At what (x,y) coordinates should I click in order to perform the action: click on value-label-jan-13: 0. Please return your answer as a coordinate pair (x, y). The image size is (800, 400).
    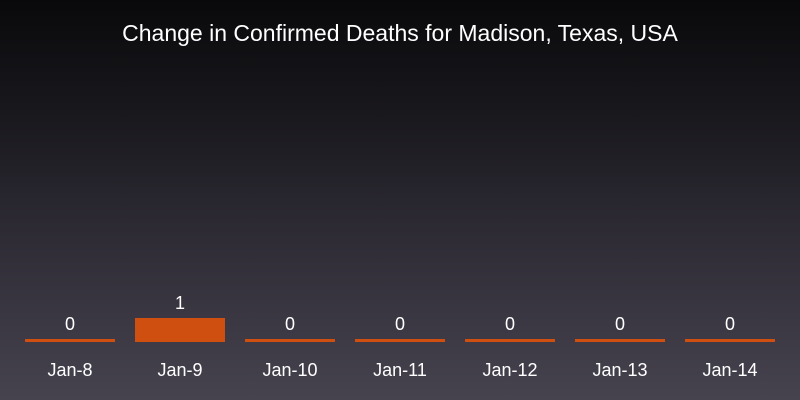
    Looking at the image, I should click on (620, 324).